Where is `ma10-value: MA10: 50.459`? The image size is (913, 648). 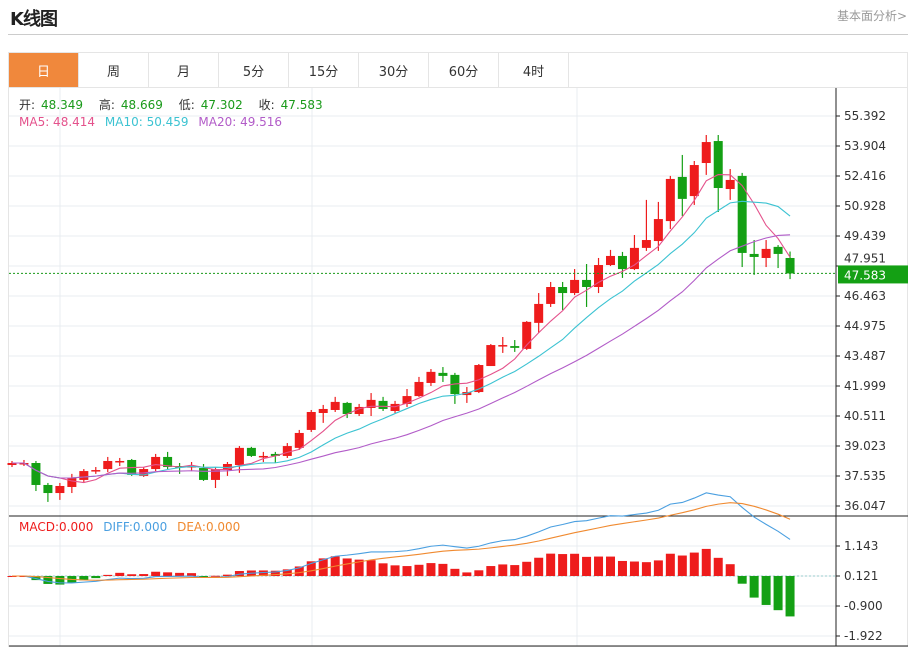
ma10-value: MA10: 50.459 is located at coordinates (146, 122).